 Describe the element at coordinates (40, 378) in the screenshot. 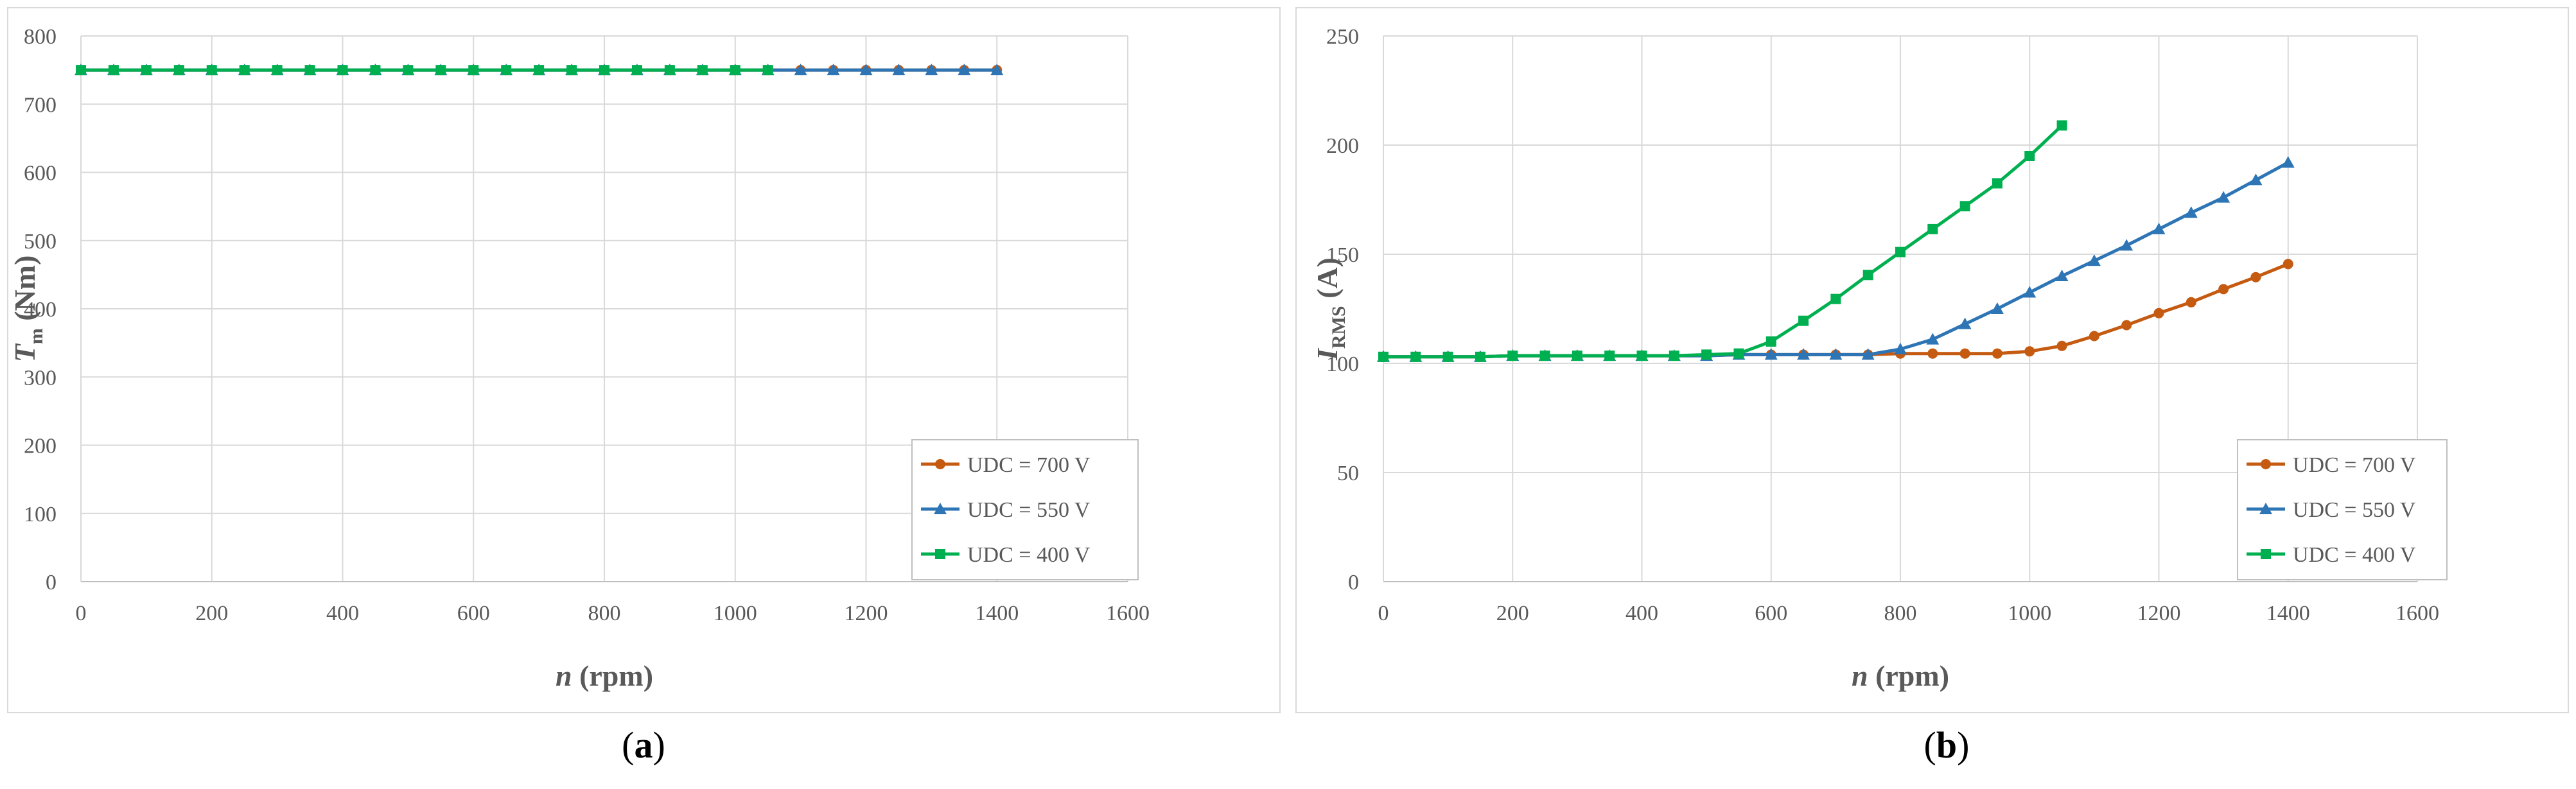

I see `y-tick-label: 300` at that location.